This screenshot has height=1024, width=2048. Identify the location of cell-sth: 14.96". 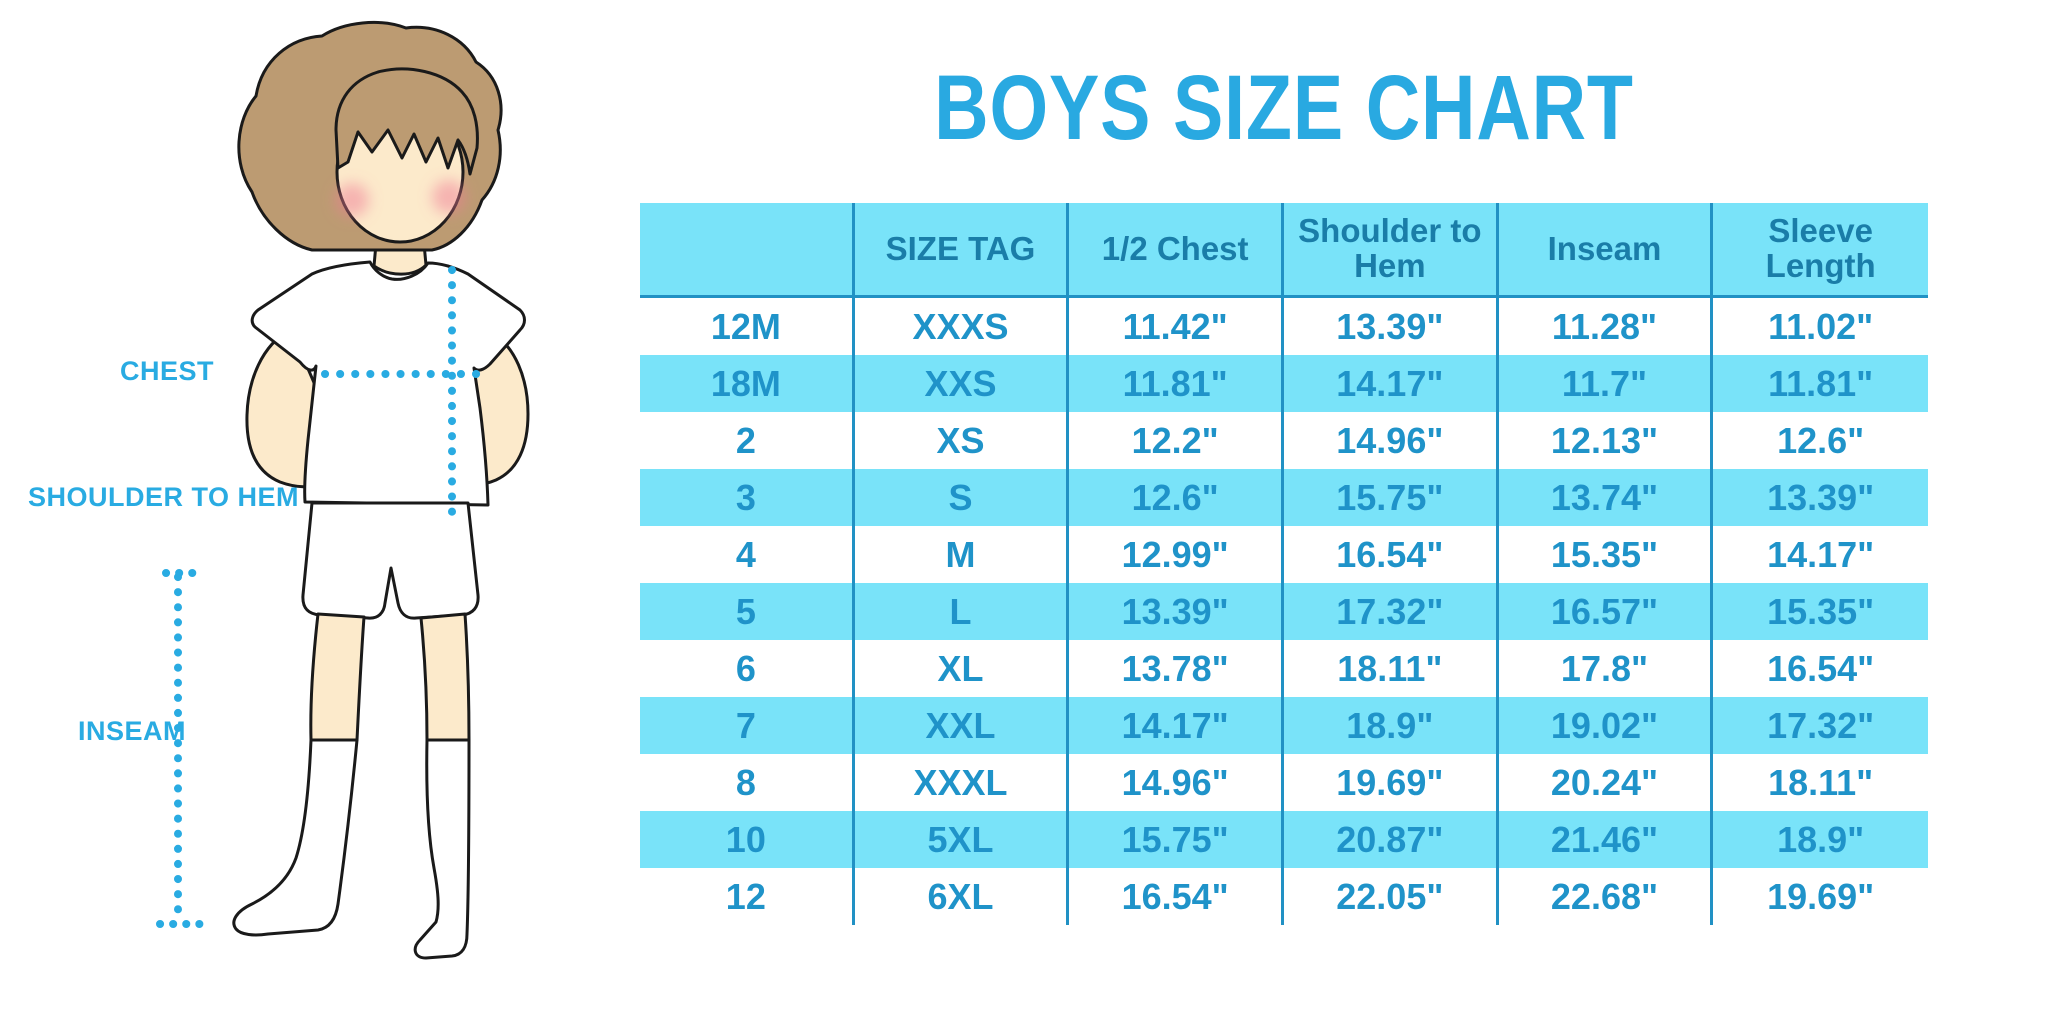
(1391, 440).